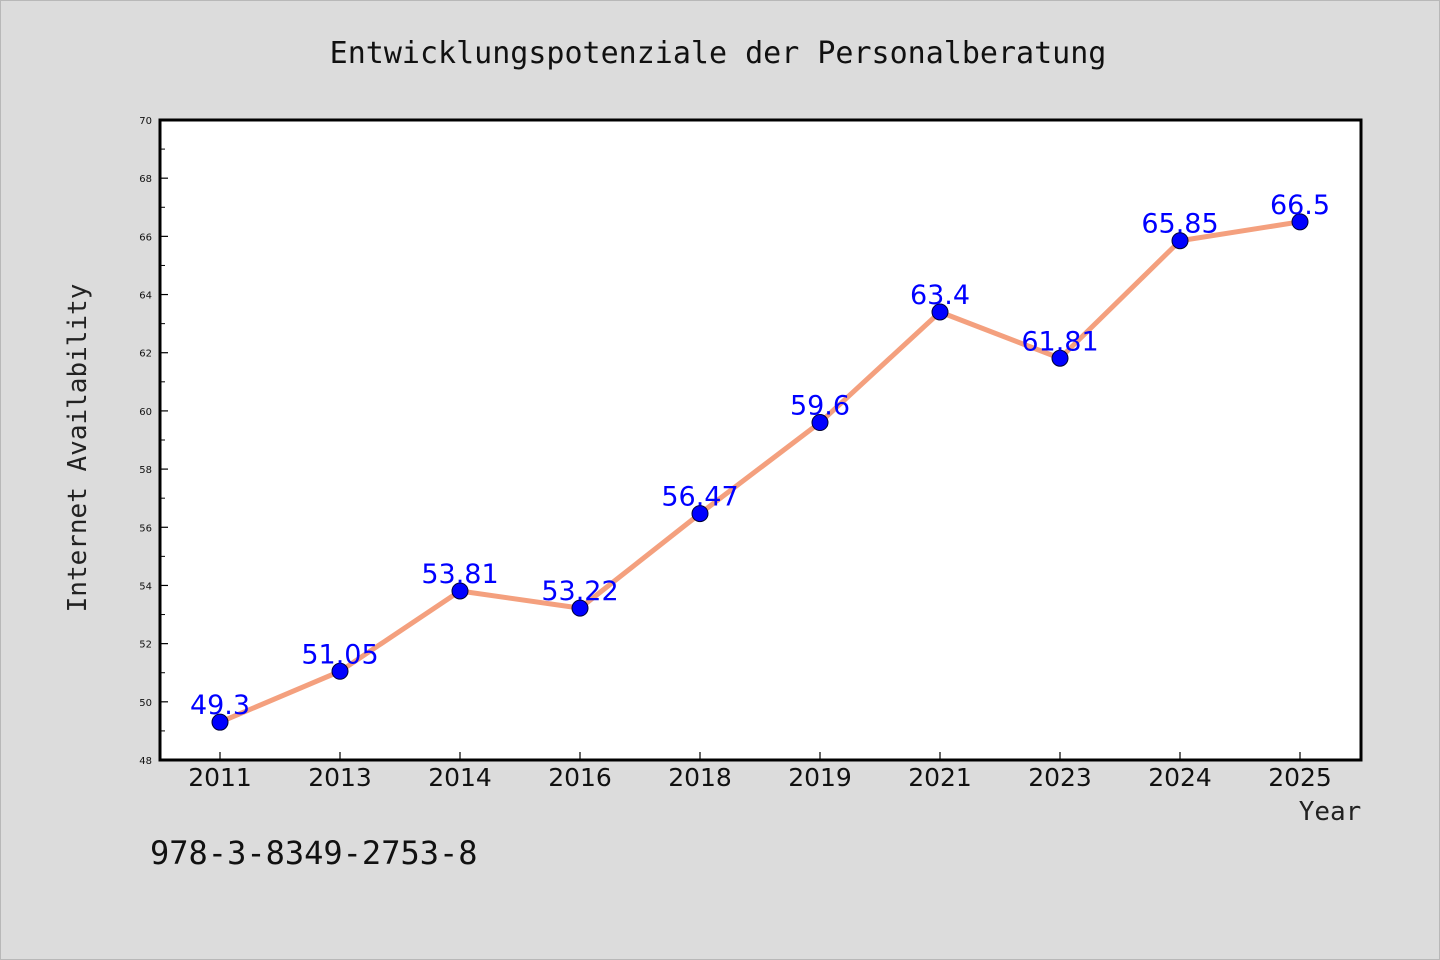  What do you see at coordinates (145, 703) in the screenshot?
I see `y-tick-label: 50` at bounding box center [145, 703].